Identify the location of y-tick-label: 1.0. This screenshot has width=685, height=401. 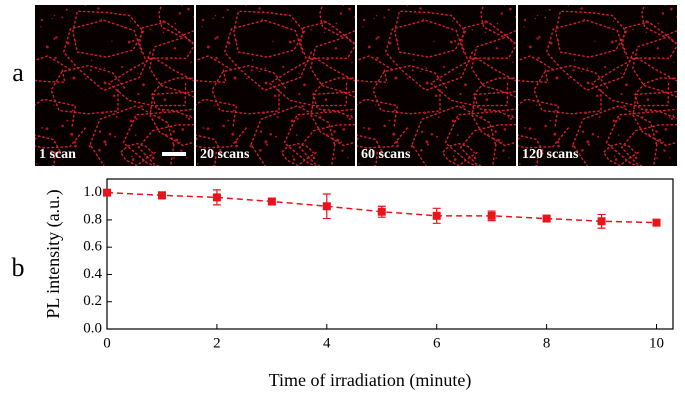
(92, 192).